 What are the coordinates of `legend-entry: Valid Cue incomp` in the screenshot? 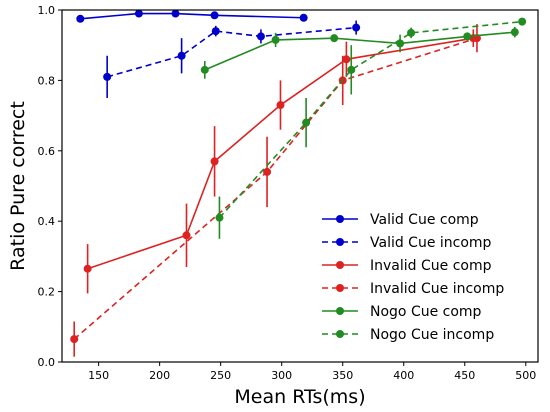 It's located at (407, 243).